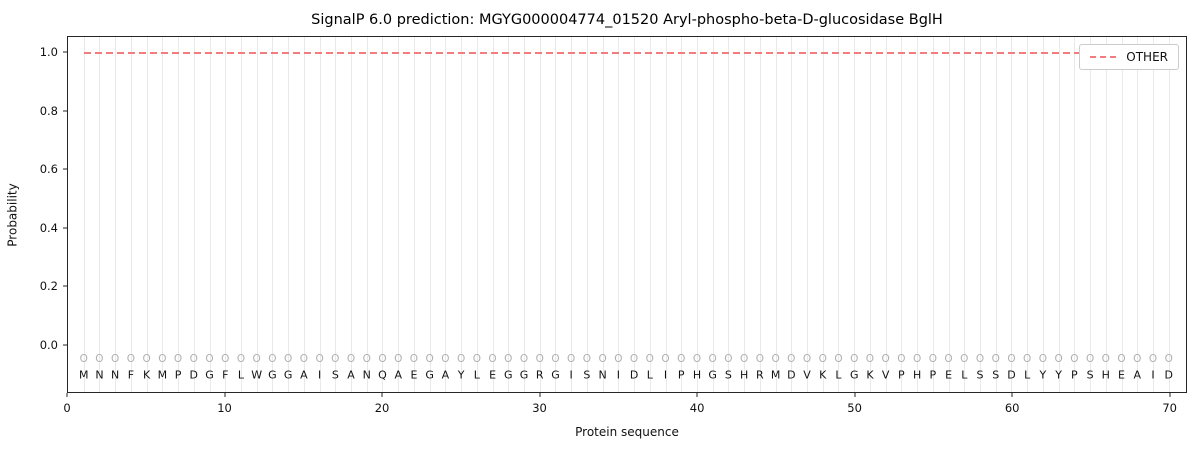  What do you see at coordinates (48, 344) in the screenshot?
I see `y-tick-label: 0.0` at bounding box center [48, 344].